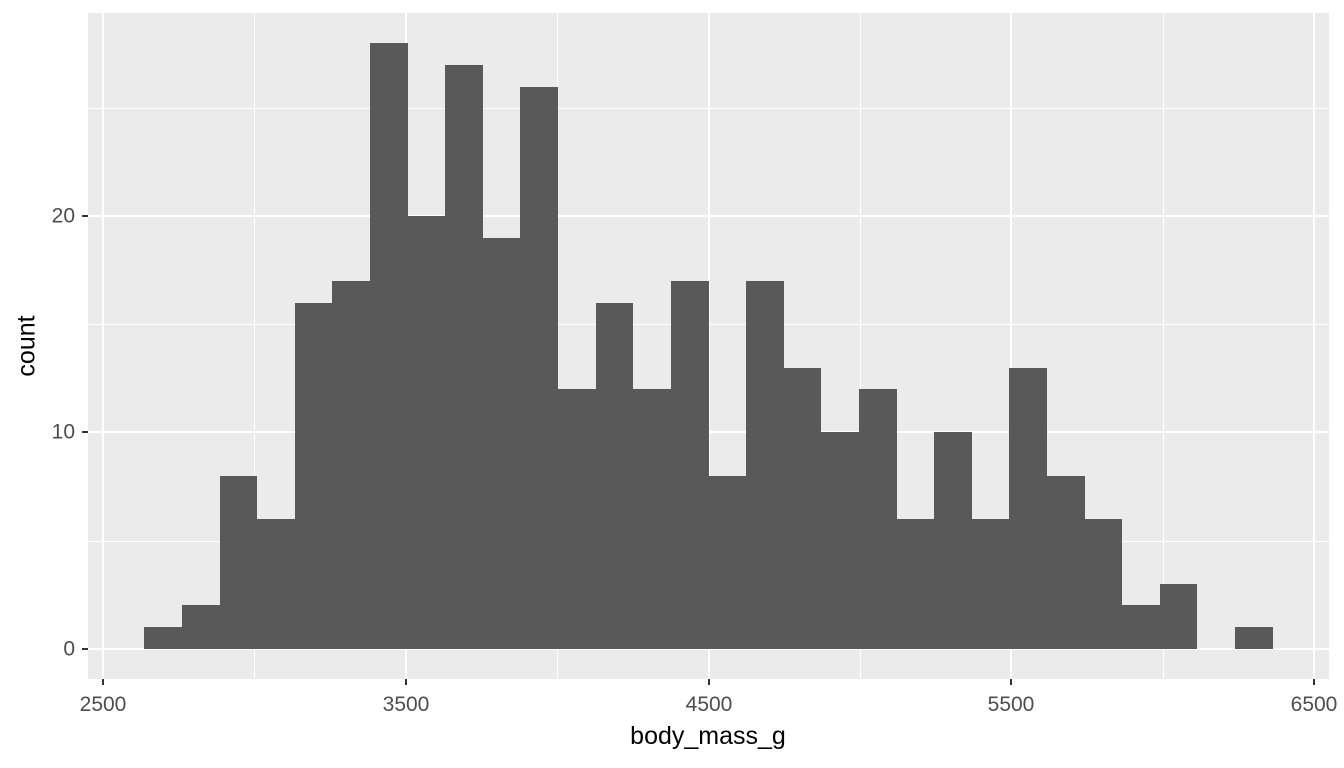 The height and width of the screenshot is (768, 1344). What do you see at coordinates (63, 216) in the screenshot?
I see `y-tick-label: 20` at bounding box center [63, 216].